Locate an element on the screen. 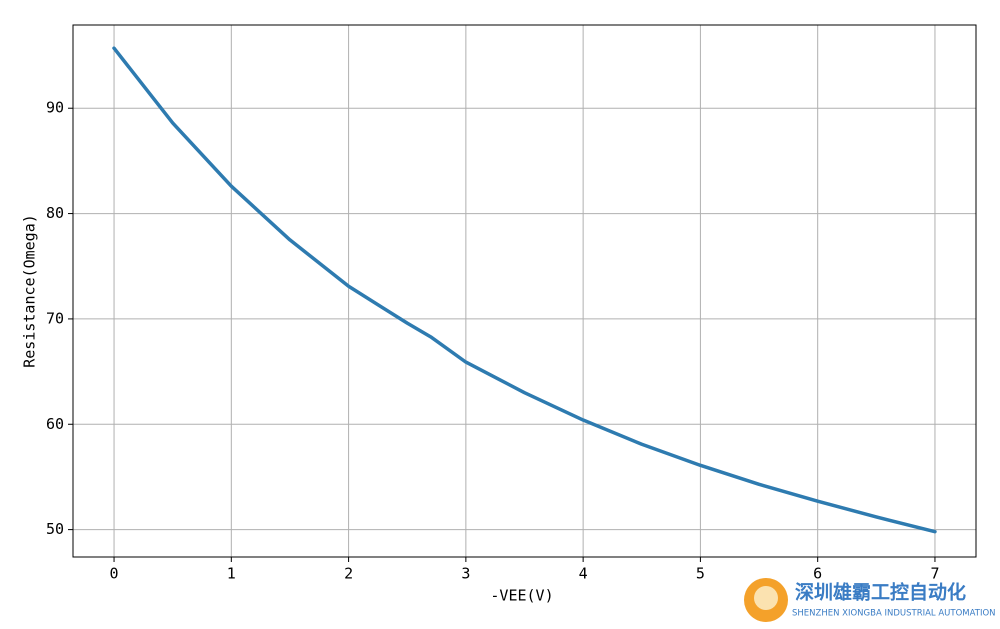 The height and width of the screenshot is (629, 1000). x-tick-label: 0 is located at coordinates (114, 574).